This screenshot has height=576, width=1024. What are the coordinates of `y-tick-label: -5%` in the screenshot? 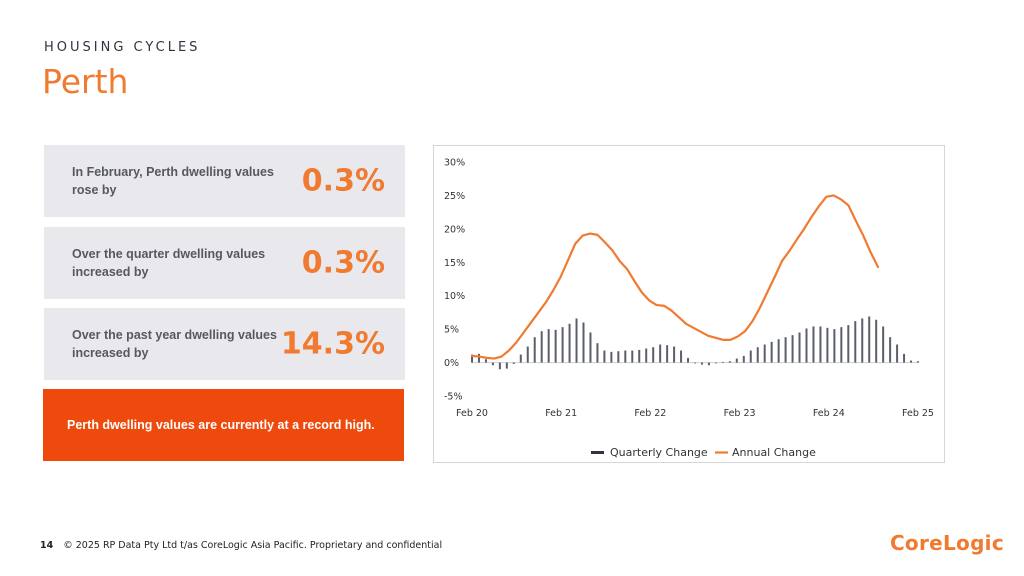 It's located at (453, 397).